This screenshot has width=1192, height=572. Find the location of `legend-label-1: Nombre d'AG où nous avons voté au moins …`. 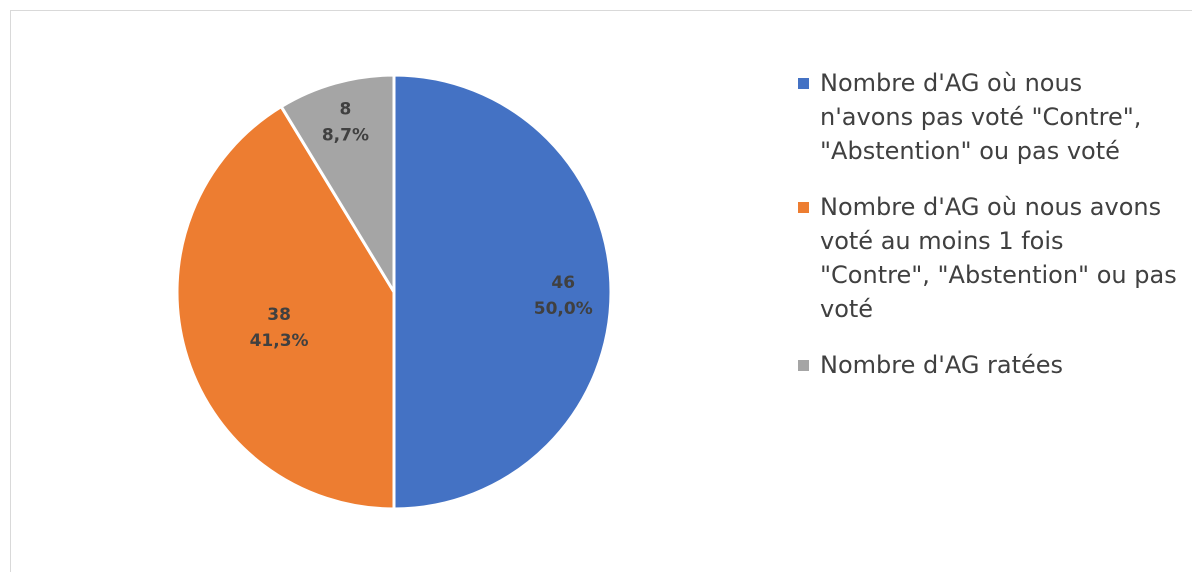

legend-label-1: Nombre d'AG où nous avons voté au moins … is located at coordinates (998, 258).